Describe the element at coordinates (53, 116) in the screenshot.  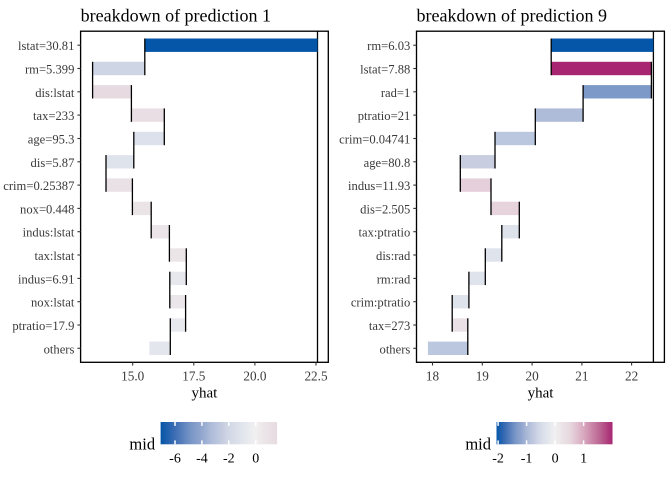
I see `svg-text: tax=233` at that location.